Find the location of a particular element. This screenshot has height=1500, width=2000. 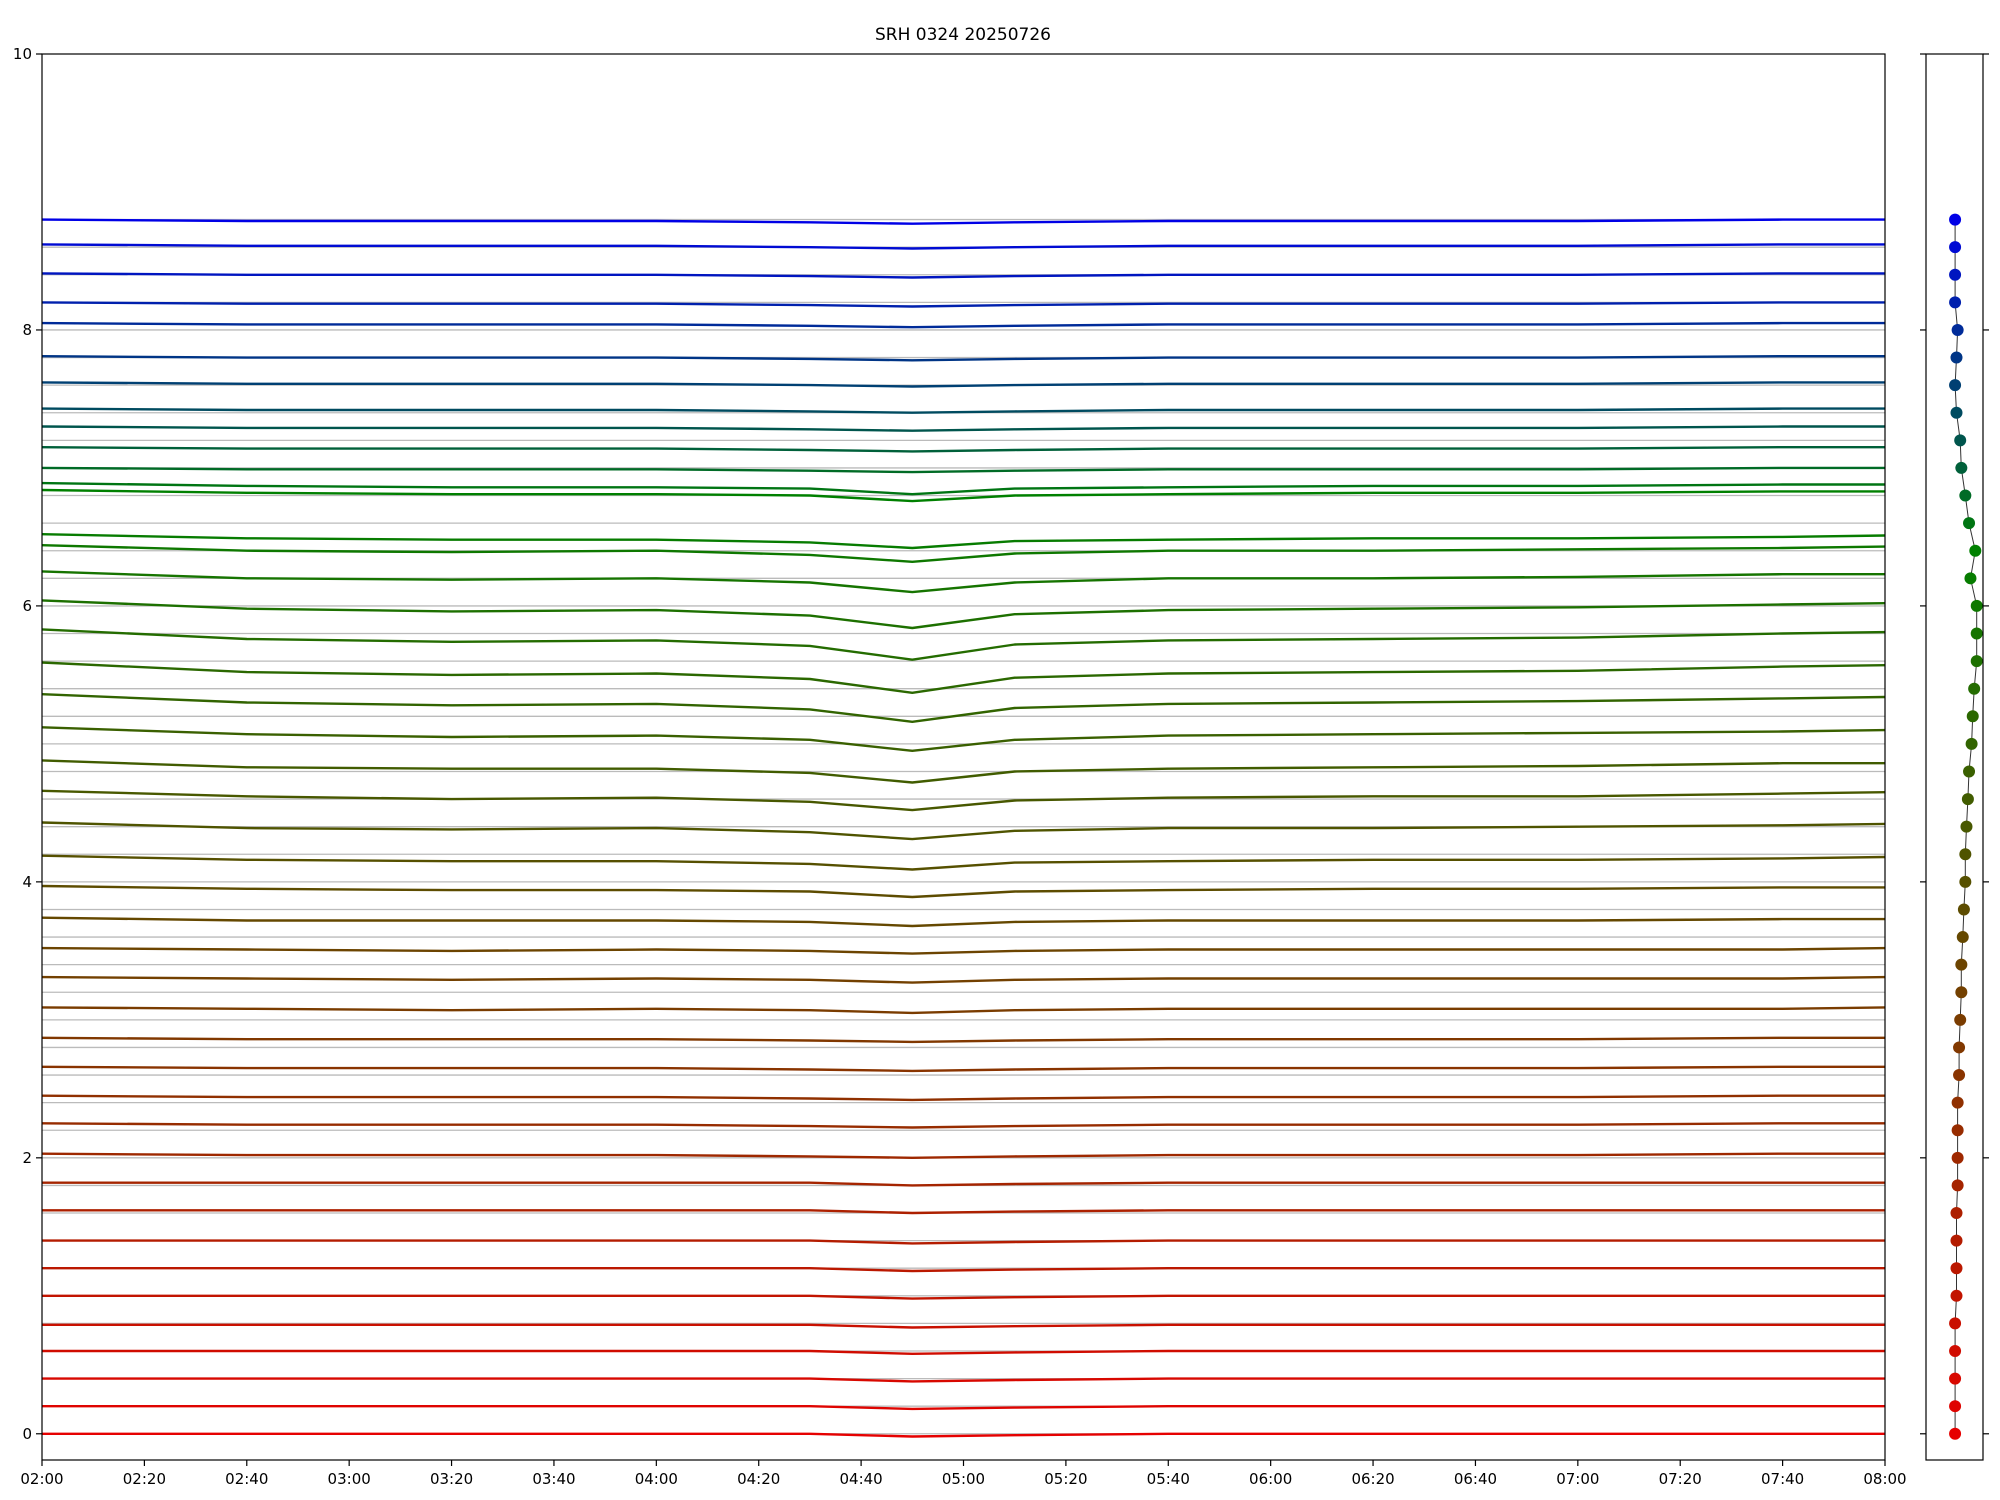

x-tick-label: 02:20 is located at coordinates (144, 1479).